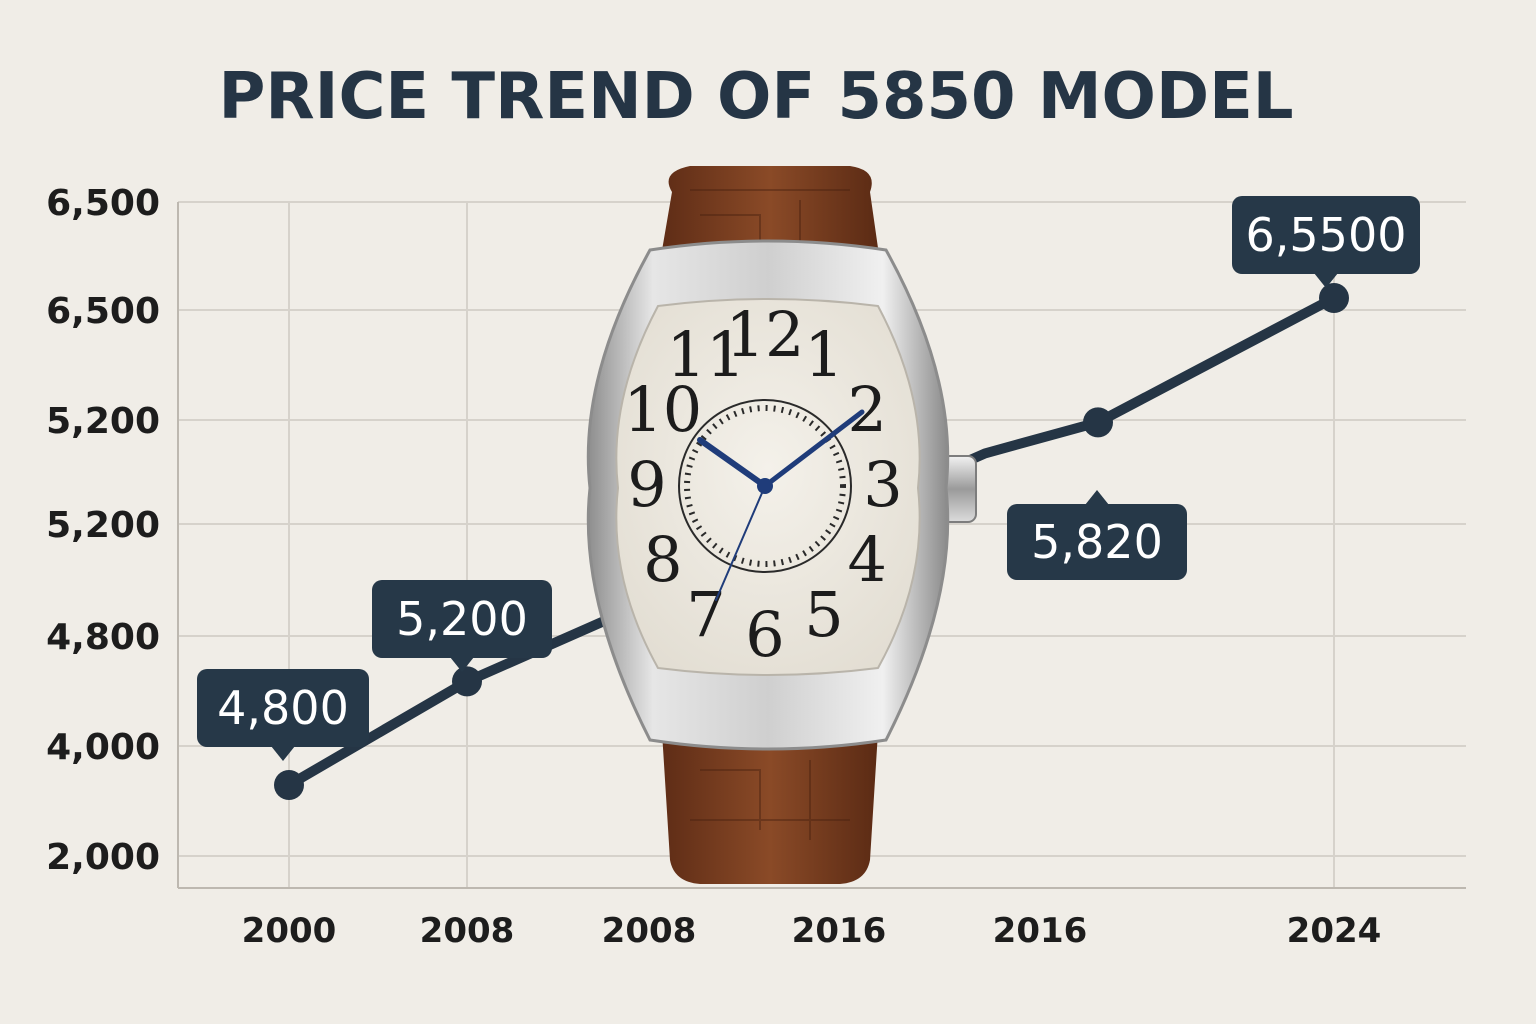 The height and width of the screenshot is (1024, 1536). I want to click on data-label-text: 5,200, so click(462, 619).